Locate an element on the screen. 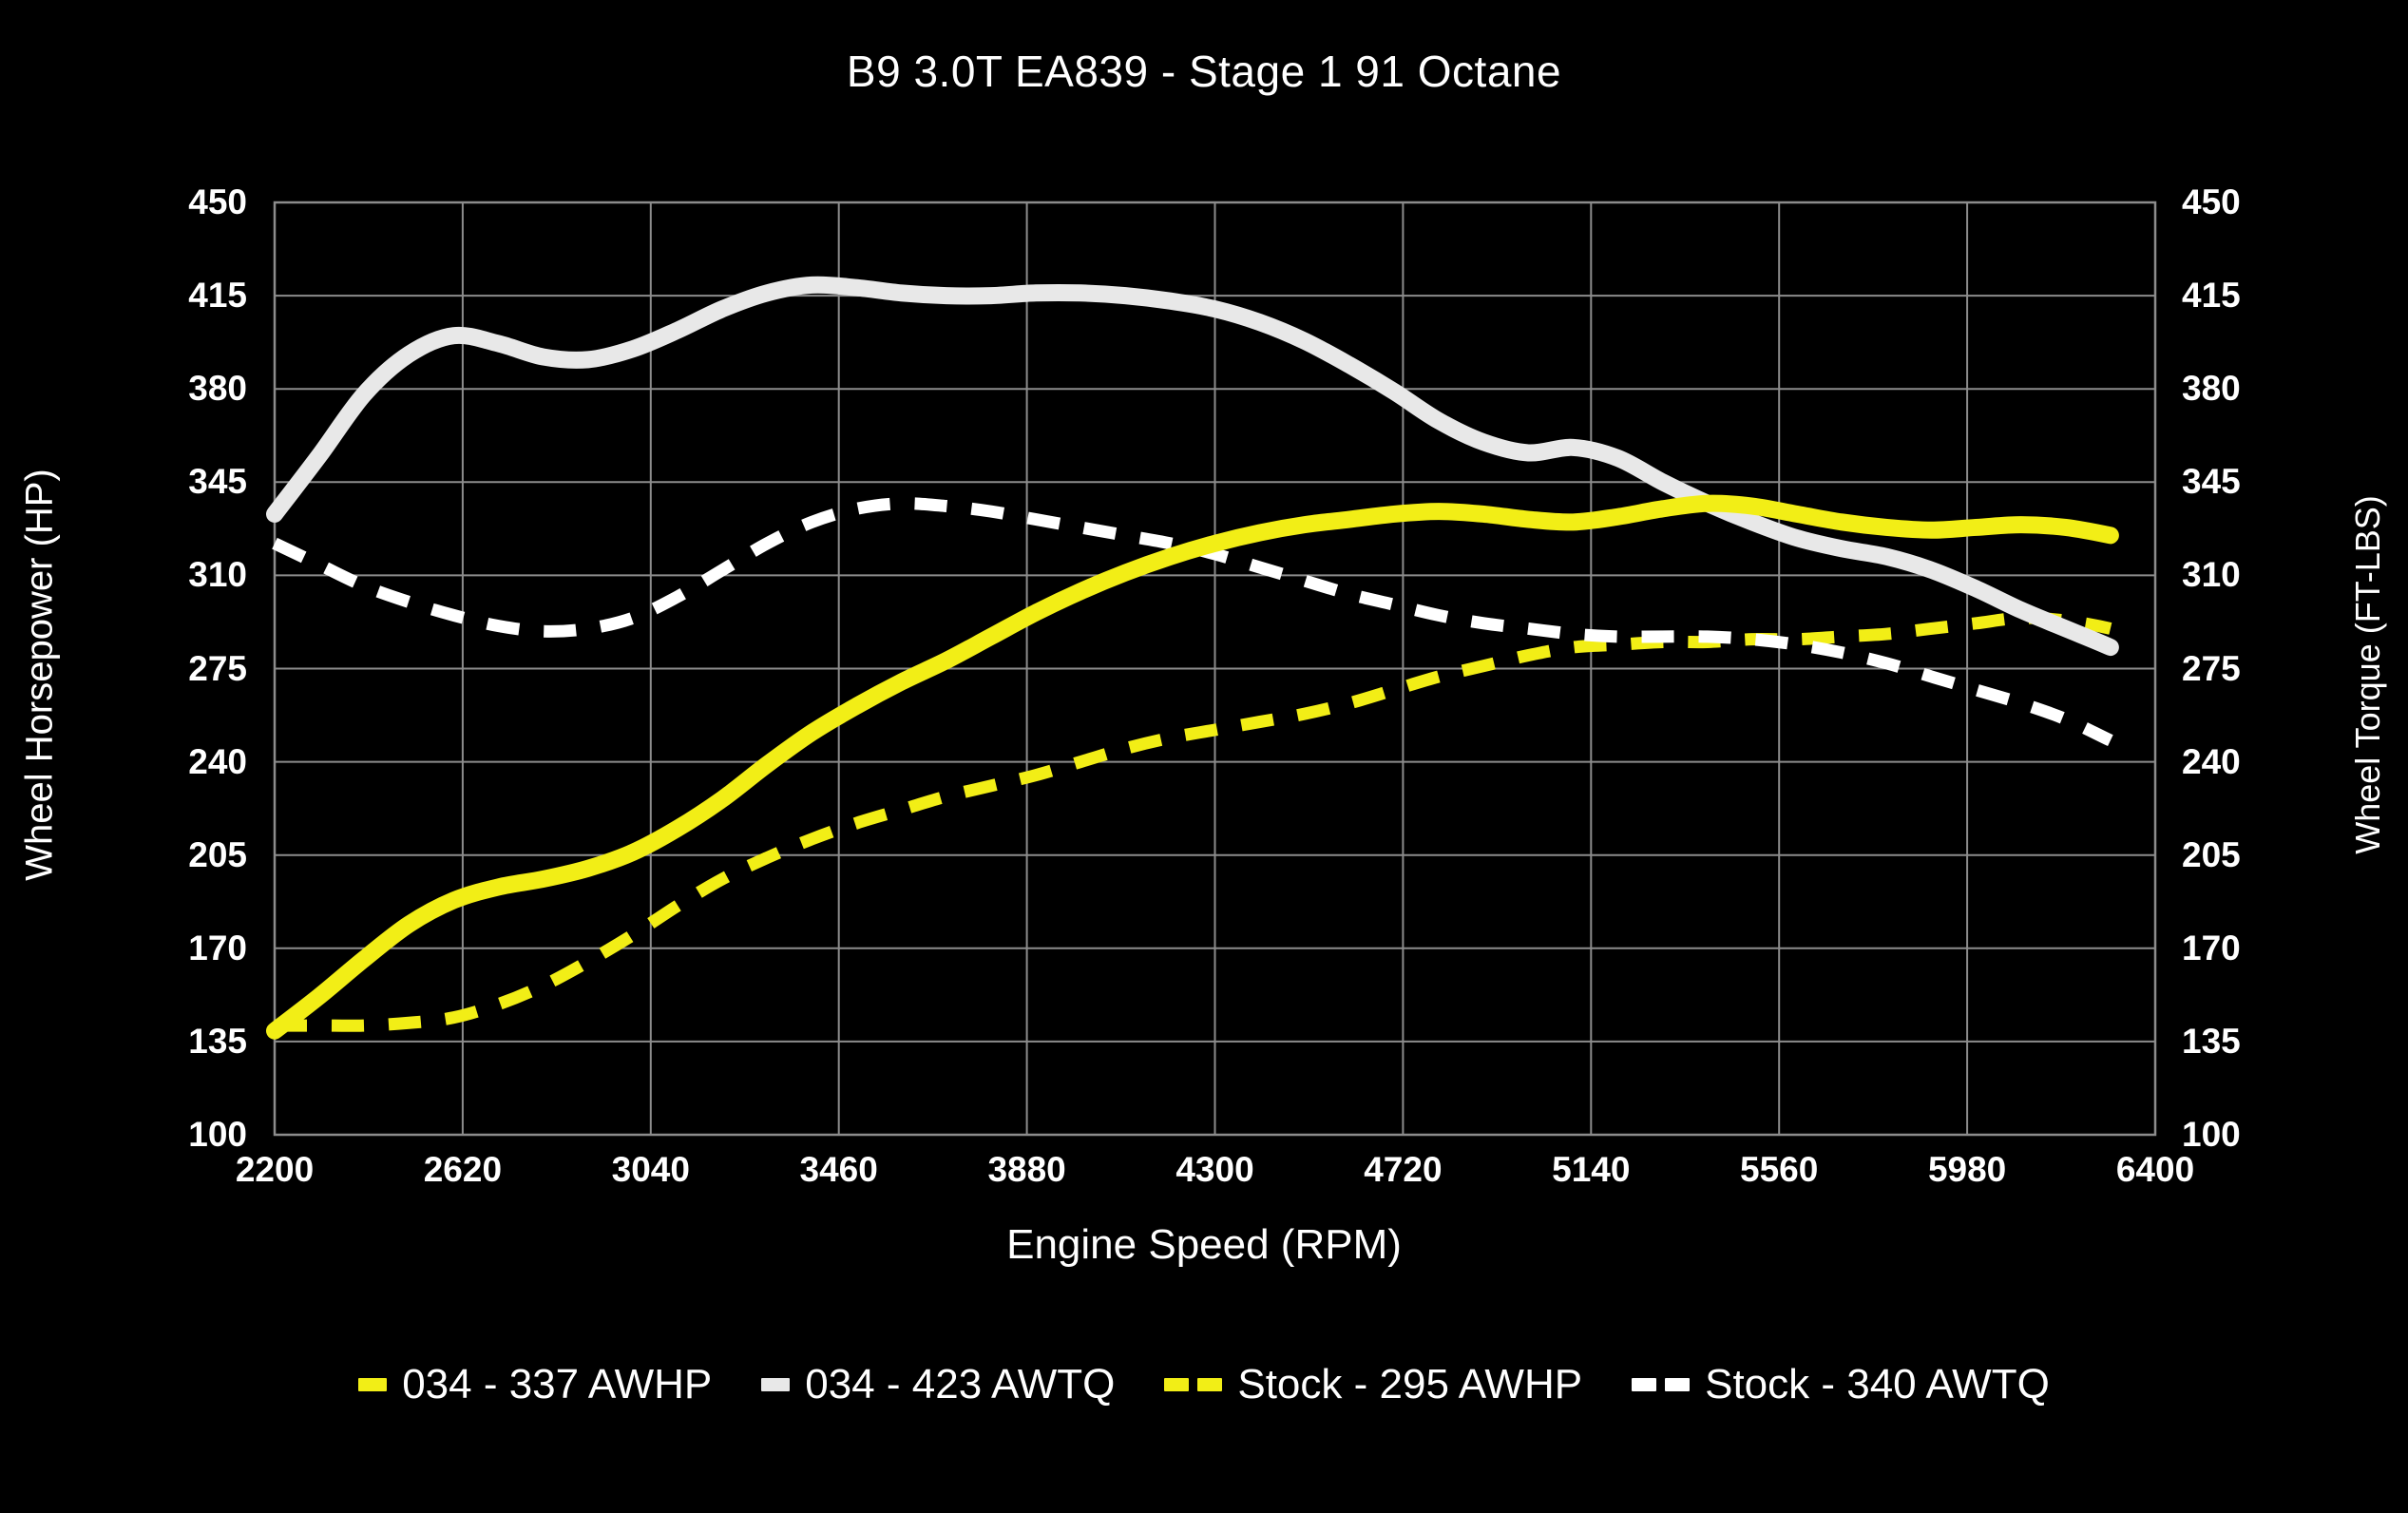 This screenshot has width=2408, height=1513. legend-label: 034 - 423 AWTQ is located at coordinates (961, 1385).